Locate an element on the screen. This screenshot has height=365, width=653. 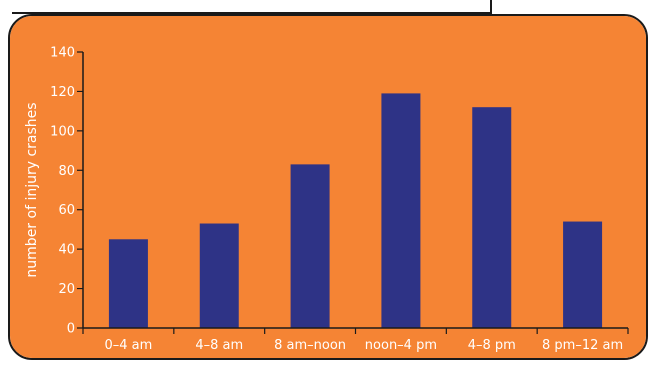
x-tick-label: 0–4 am is located at coordinates (129, 345).